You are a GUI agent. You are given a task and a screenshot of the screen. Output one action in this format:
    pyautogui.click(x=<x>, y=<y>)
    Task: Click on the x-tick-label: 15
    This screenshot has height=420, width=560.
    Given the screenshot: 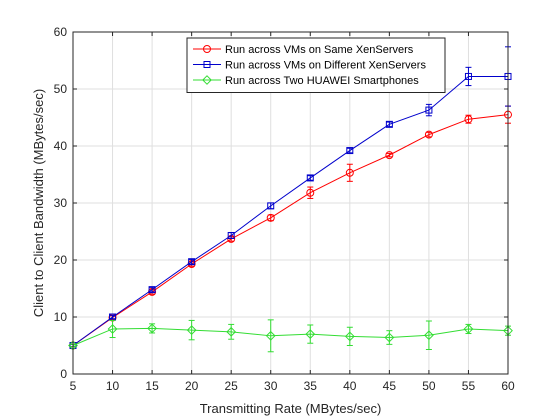 What is the action you would take?
    pyautogui.click(x=152, y=386)
    